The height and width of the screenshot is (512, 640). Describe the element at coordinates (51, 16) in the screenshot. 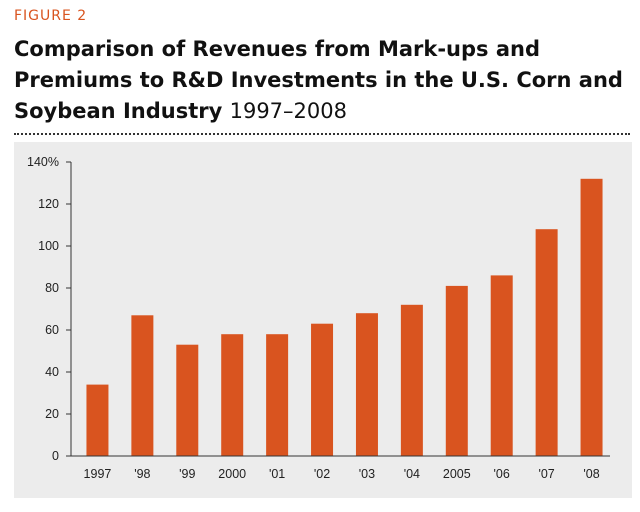

I see `figure-label: FIGURE 2` at that location.